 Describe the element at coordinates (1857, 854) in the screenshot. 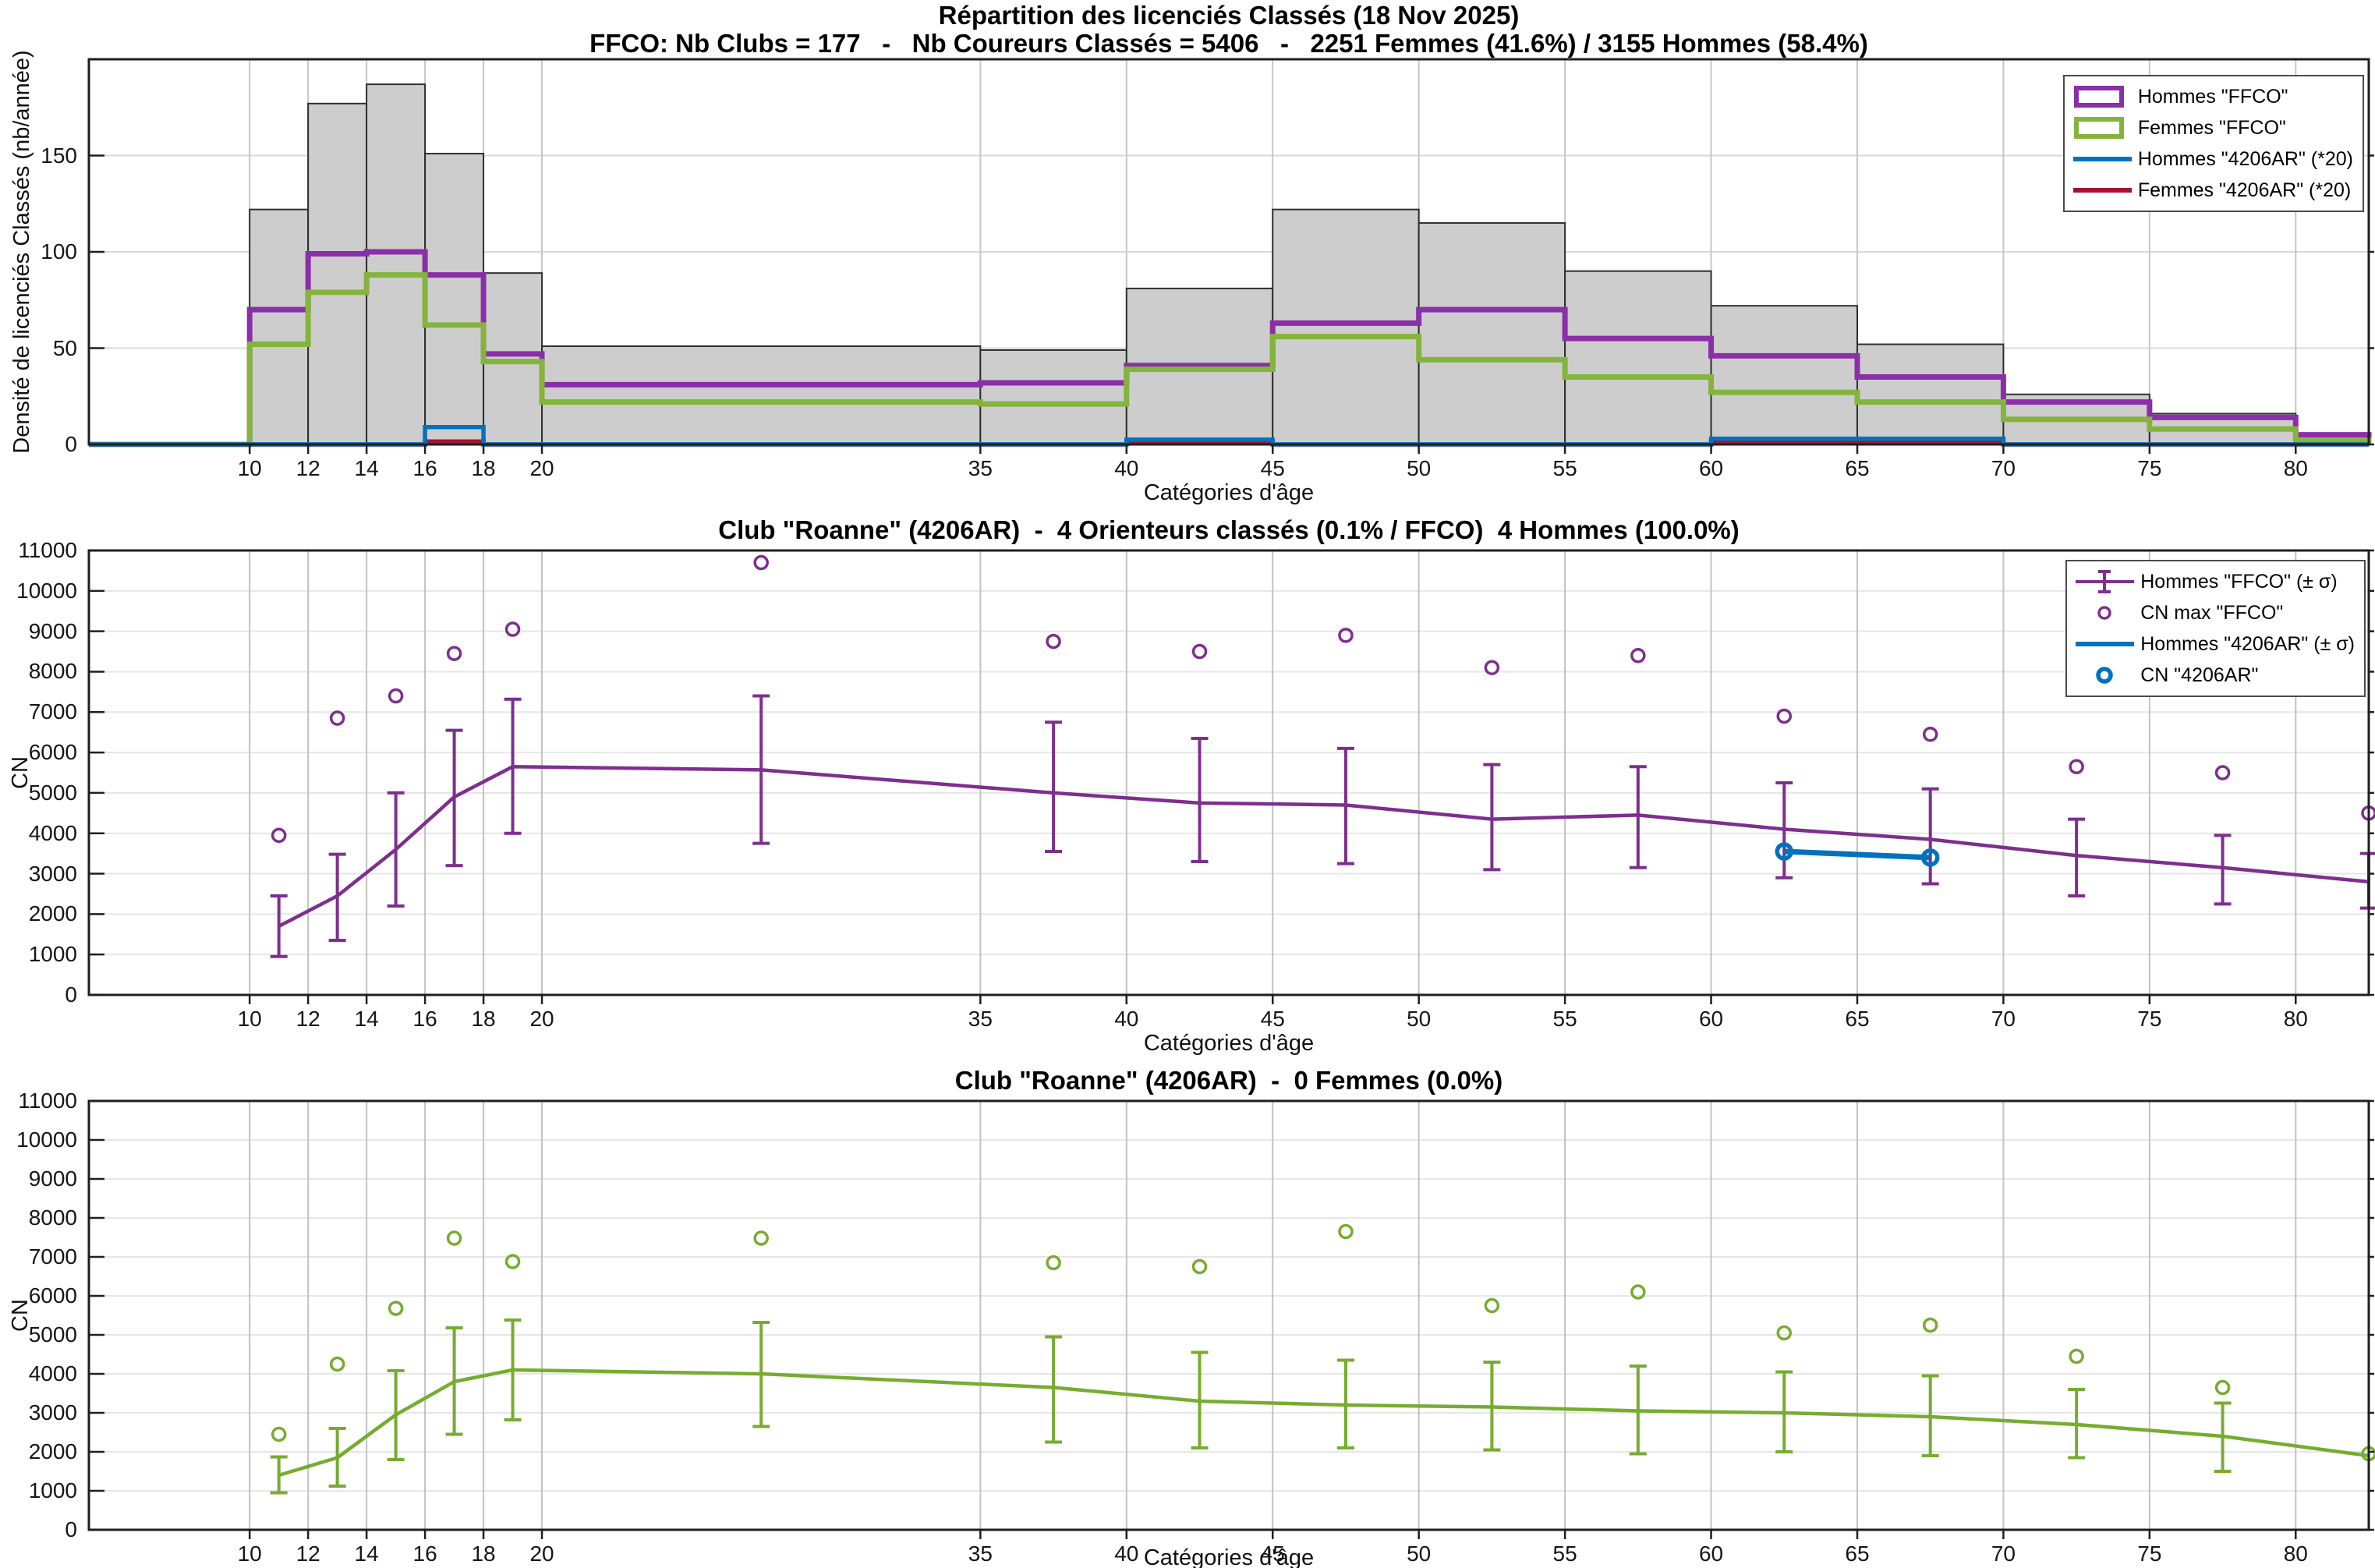

I see `hommes-4206ar-line` at that location.